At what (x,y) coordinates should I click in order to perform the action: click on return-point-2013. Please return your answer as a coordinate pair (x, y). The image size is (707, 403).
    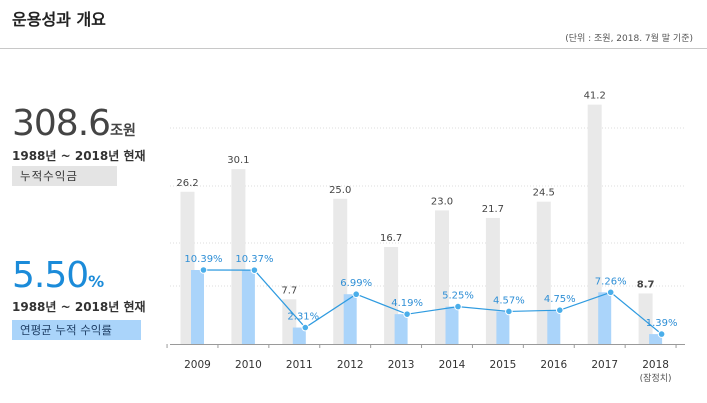
    Looking at the image, I should click on (407, 314).